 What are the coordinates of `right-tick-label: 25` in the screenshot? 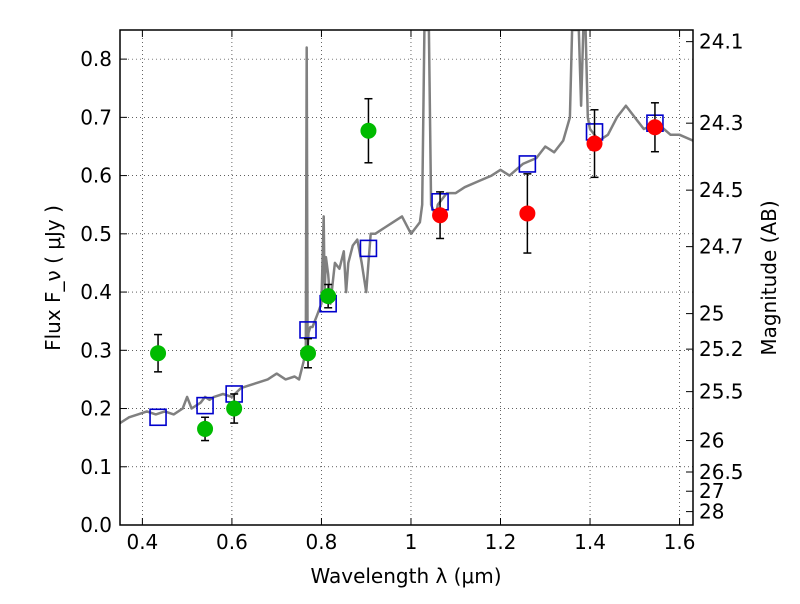 It's located at (711, 314).